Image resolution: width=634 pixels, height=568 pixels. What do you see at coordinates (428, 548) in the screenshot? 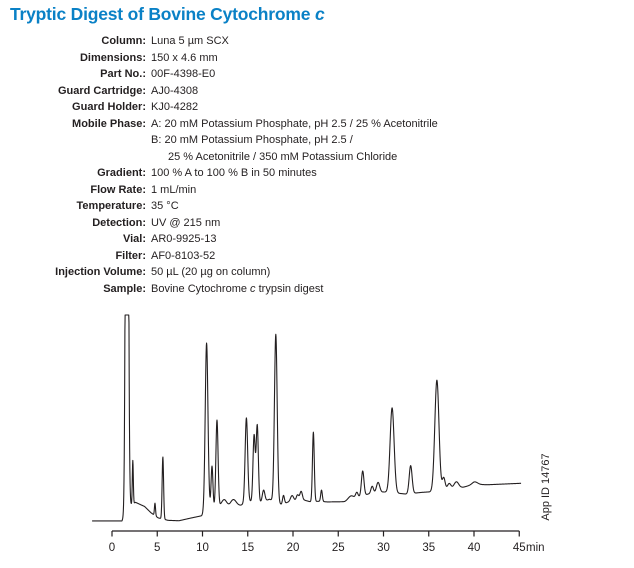
I see `x-axis-tick-label: 35` at bounding box center [428, 548].